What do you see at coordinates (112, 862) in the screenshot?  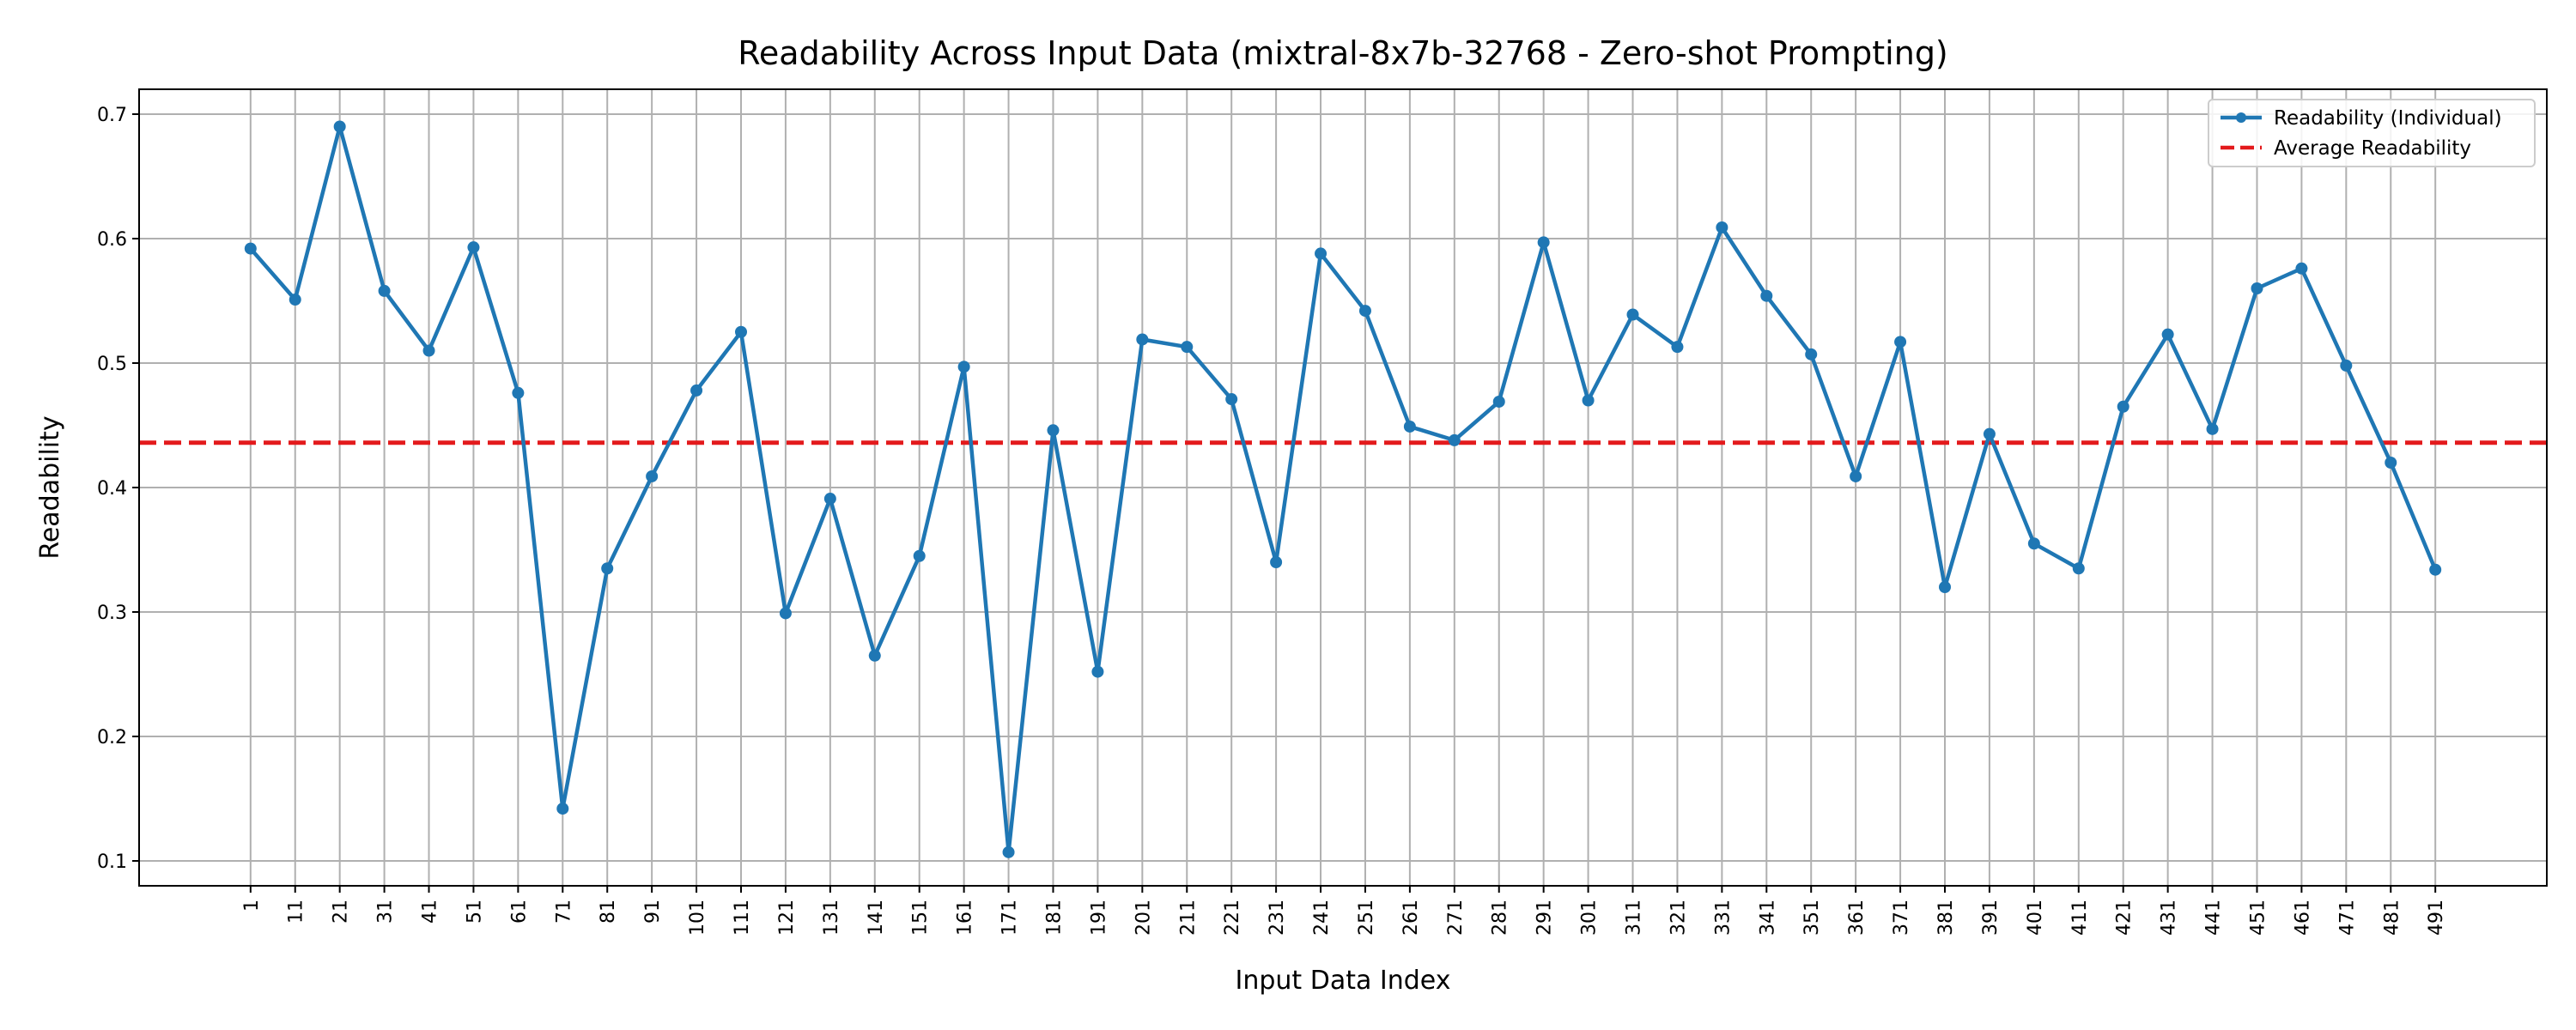 I see `y-tick-label: 0.1` at bounding box center [112, 862].